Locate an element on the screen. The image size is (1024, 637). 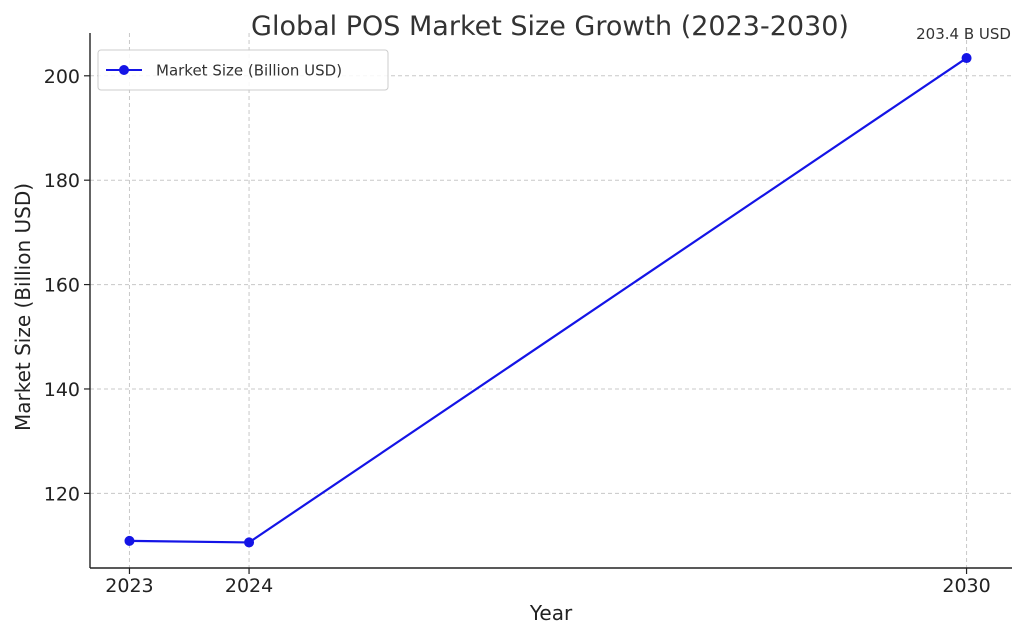
legend-series-marker is located at coordinates (124, 70).